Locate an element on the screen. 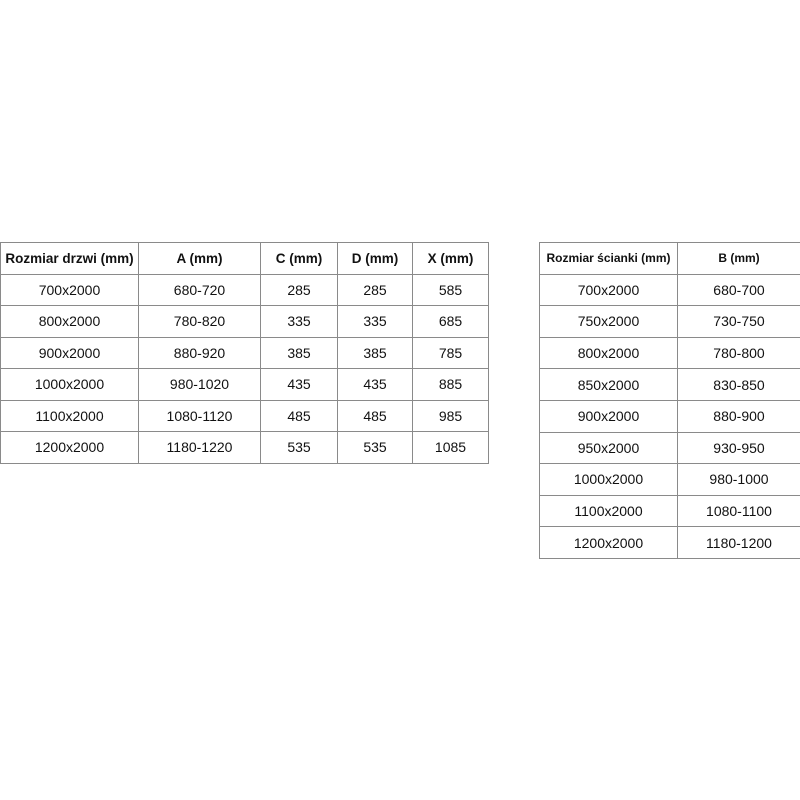 The height and width of the screenshot is (800, 800). column-header: B (mm) is located at coordinates (738, 258).